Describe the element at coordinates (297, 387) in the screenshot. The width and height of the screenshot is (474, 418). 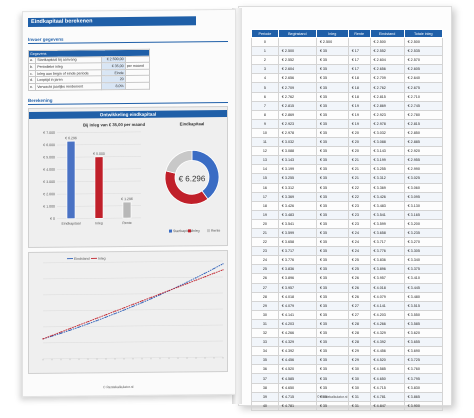
I see `table-cell: € 4.650` at that location.